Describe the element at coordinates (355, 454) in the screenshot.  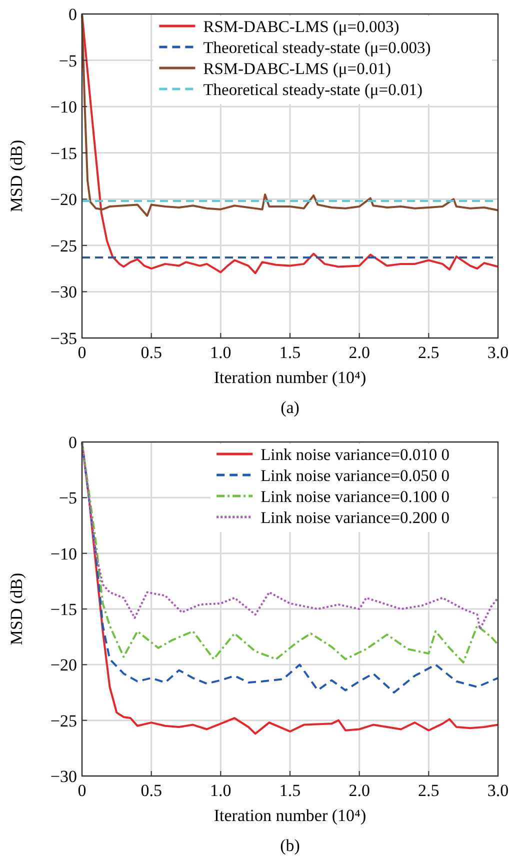
I see `legend-label: Link noise variance=0.010 0` at that location.